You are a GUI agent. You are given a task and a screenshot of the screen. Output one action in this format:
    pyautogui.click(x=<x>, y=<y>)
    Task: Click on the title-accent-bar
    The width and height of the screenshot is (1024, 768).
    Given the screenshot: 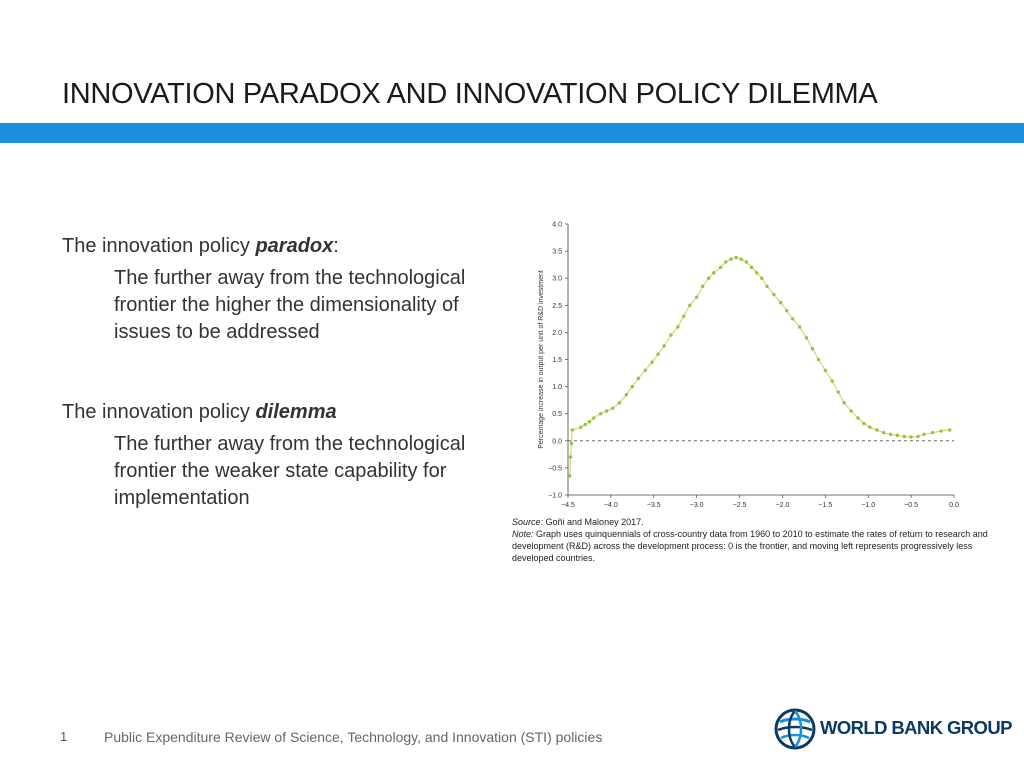 What is the action you would take?
    pyautogui.click(x=512, y=133)
    